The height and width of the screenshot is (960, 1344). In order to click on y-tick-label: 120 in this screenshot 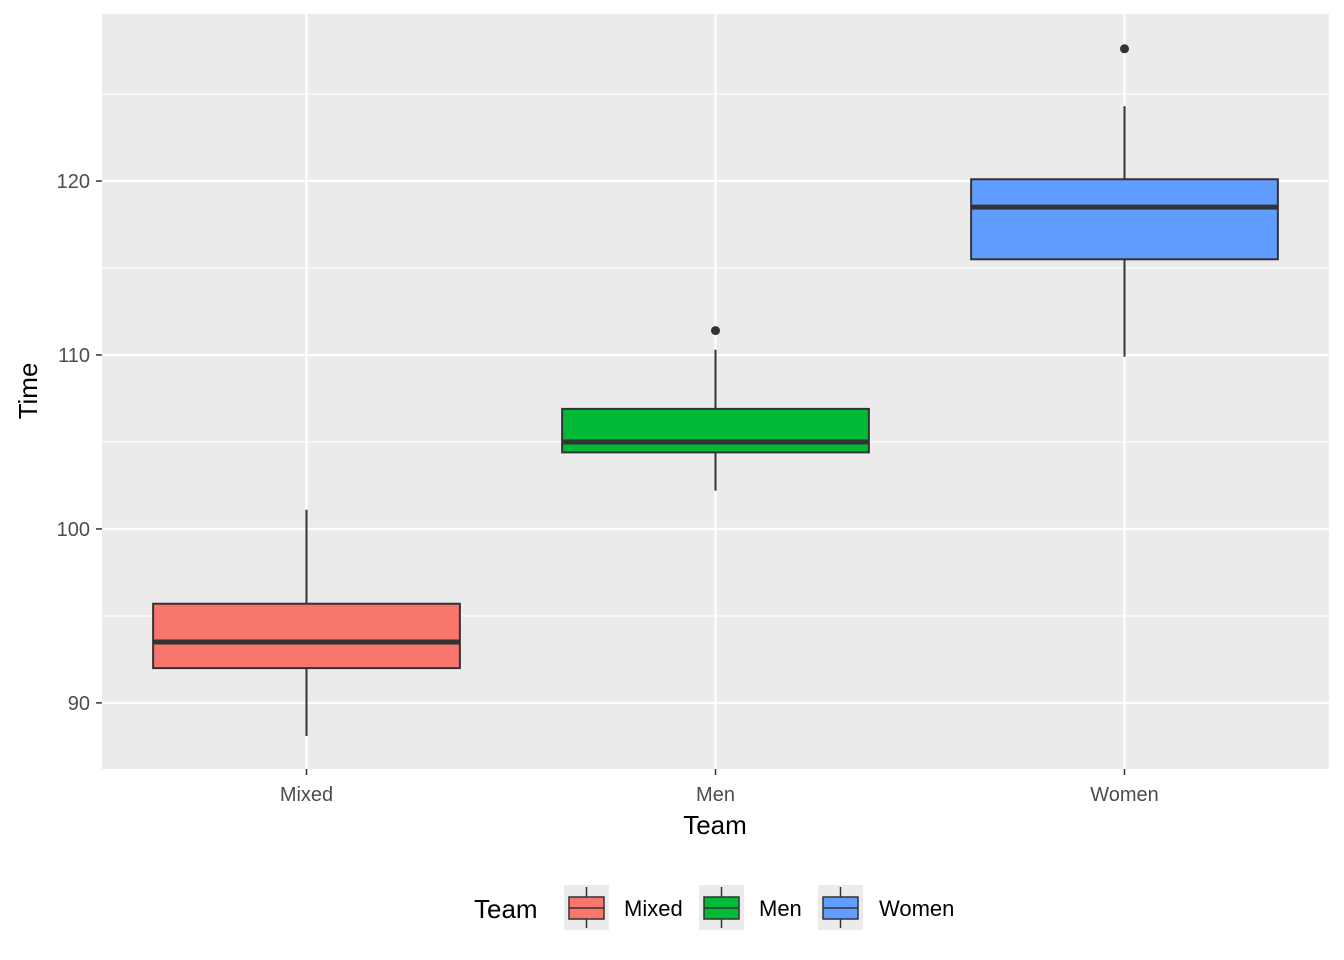, I will do `click(73, 182)`.